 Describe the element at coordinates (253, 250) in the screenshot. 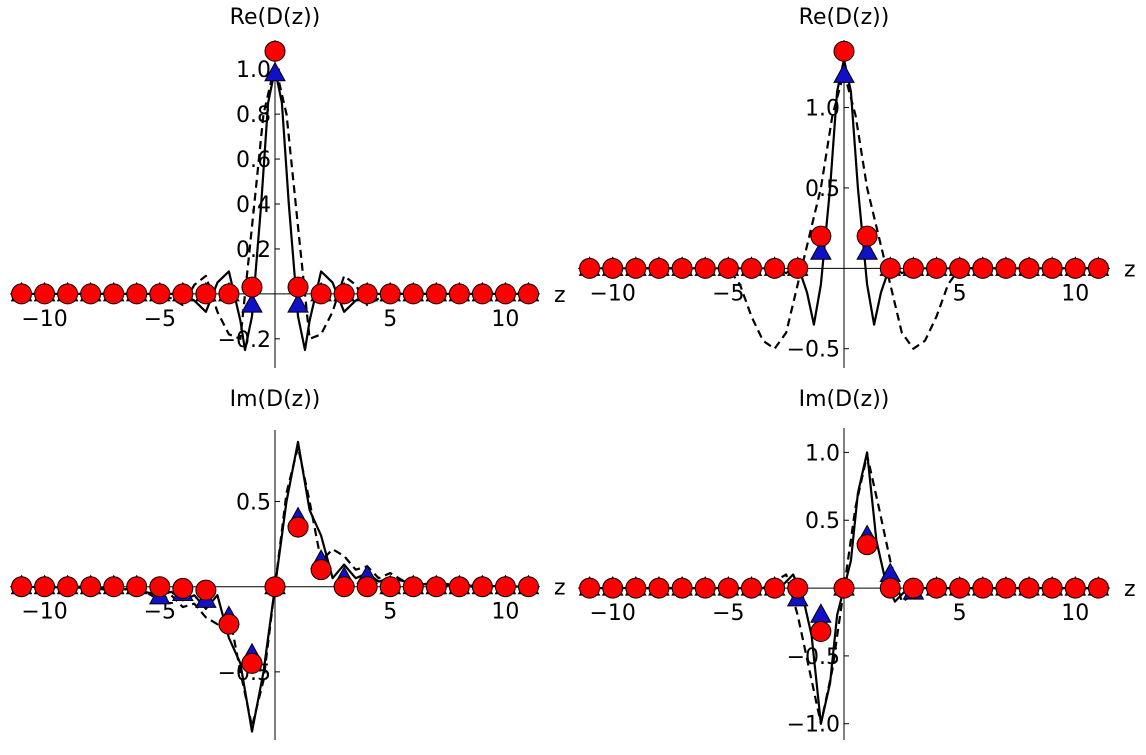

I see `y-tick-label: 0.2` at that location.